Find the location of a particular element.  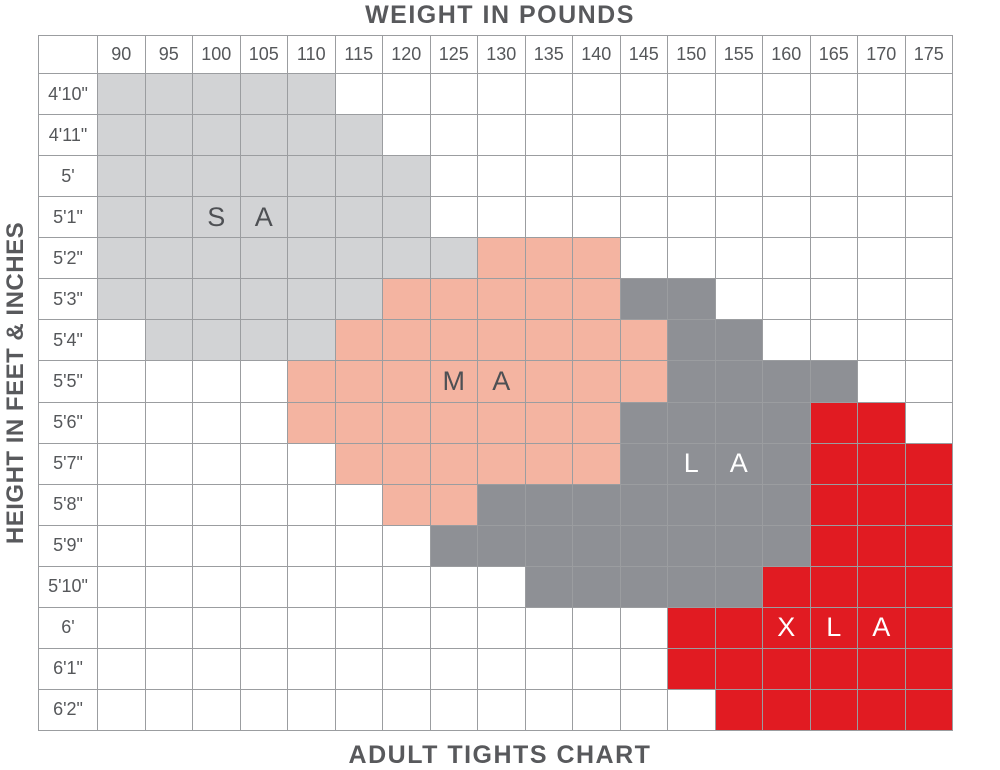

weight-header-cell: 110 is located at coordinates (312, 55).